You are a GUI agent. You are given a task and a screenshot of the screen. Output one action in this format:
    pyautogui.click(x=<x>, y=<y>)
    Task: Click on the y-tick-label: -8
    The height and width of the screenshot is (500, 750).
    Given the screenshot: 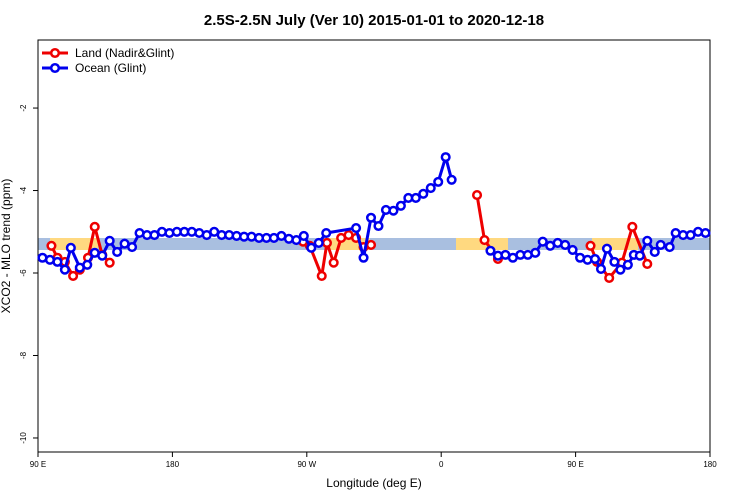 What is the action you would take?
    pyautogui.click(x=23, y=355)
    